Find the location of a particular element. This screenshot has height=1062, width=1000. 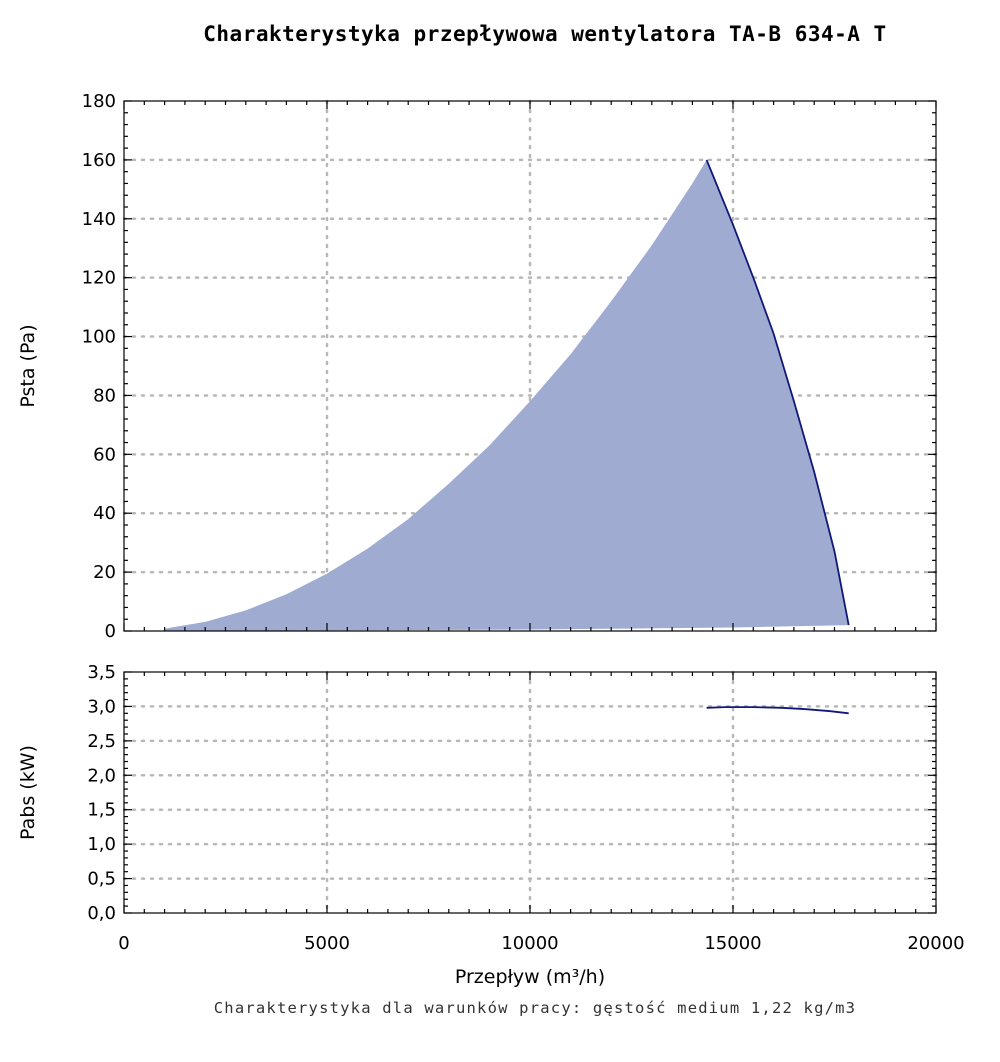

flow-x-tick-label: 0 is located at coordinates (123, 943).